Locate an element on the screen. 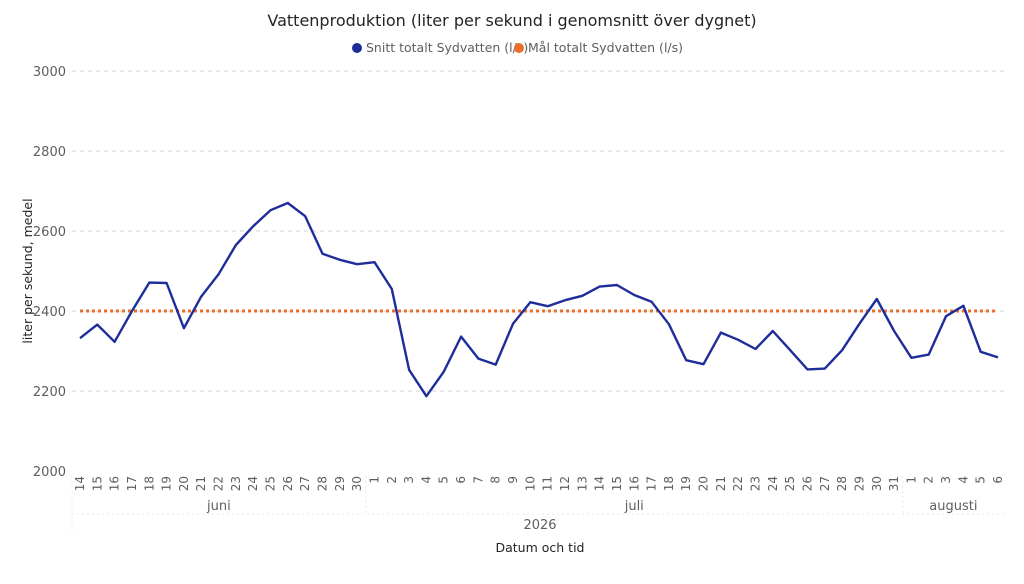  x-axis-year: 2026 is located at coordinates (539, 525).